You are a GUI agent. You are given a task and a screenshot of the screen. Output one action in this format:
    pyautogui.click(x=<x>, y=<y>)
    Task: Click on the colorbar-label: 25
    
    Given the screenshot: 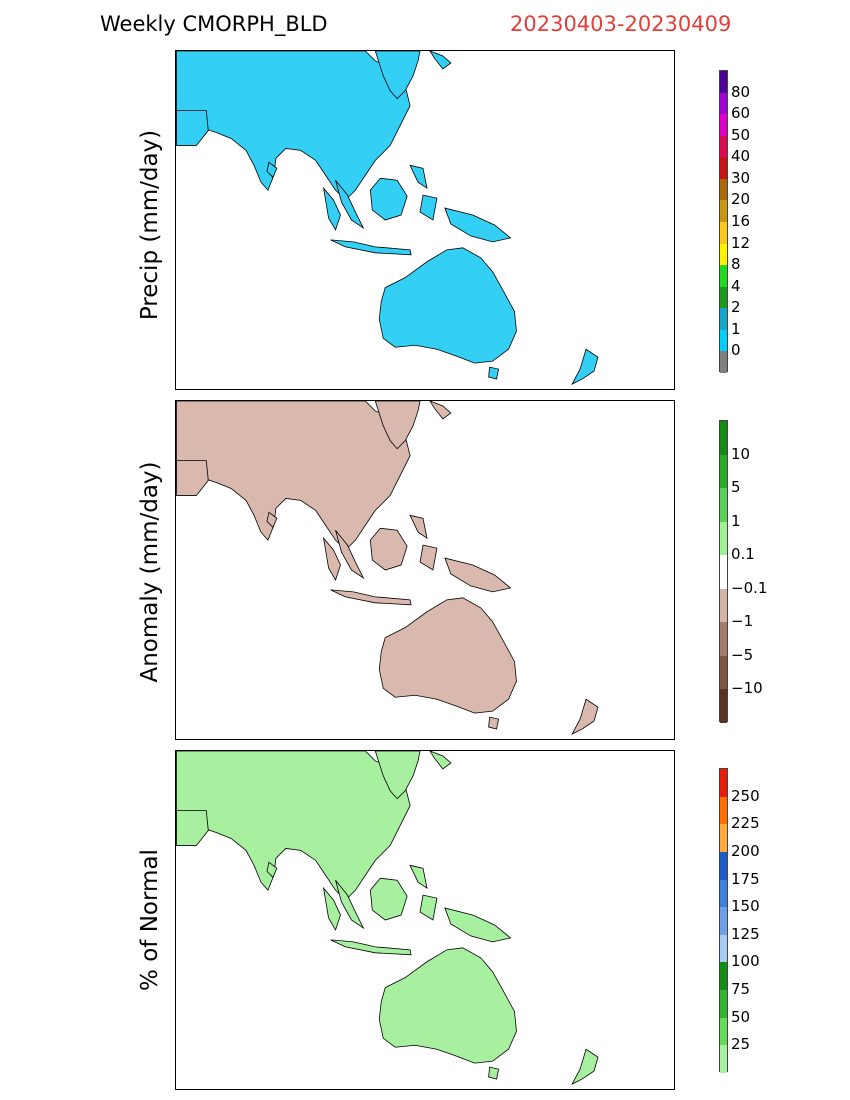 What is the action you would take?
    pyautogui.click(x=741, y=1044)
    